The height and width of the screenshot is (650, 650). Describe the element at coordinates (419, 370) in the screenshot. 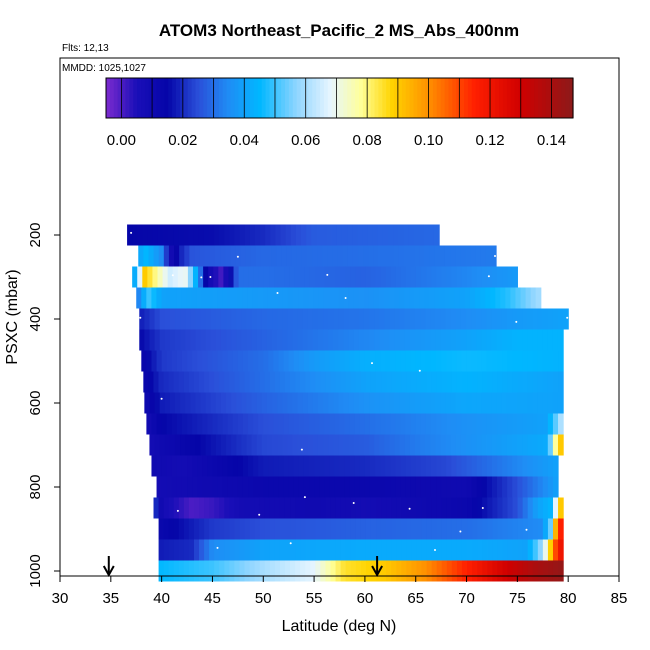

I see `sample-dot` at that location.